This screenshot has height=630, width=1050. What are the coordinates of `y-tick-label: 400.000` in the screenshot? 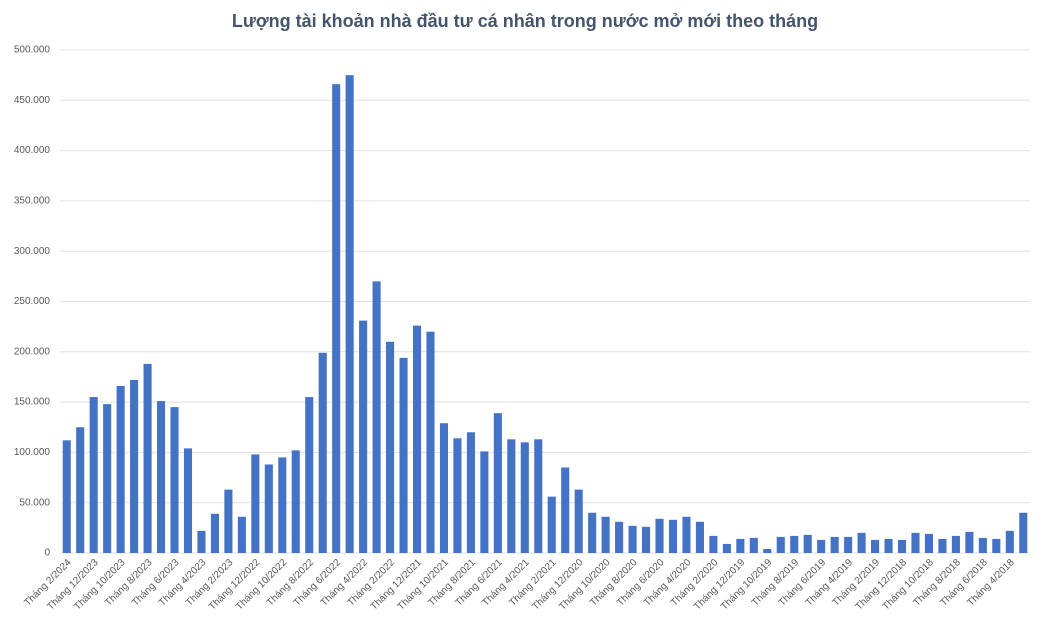 It's located at (32, 150).